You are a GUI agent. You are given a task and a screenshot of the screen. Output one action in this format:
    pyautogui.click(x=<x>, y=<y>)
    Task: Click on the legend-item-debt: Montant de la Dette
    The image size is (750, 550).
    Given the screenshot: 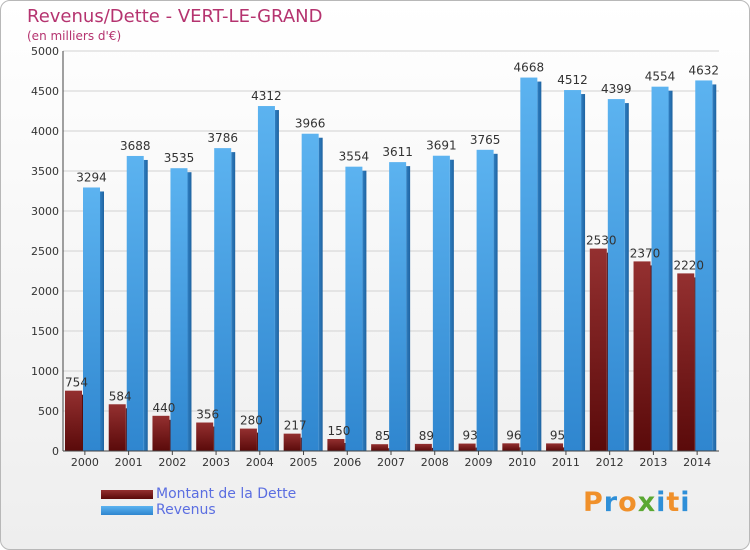 What is the action you would take?
    pyautogui.click(x=251, y=494)
    